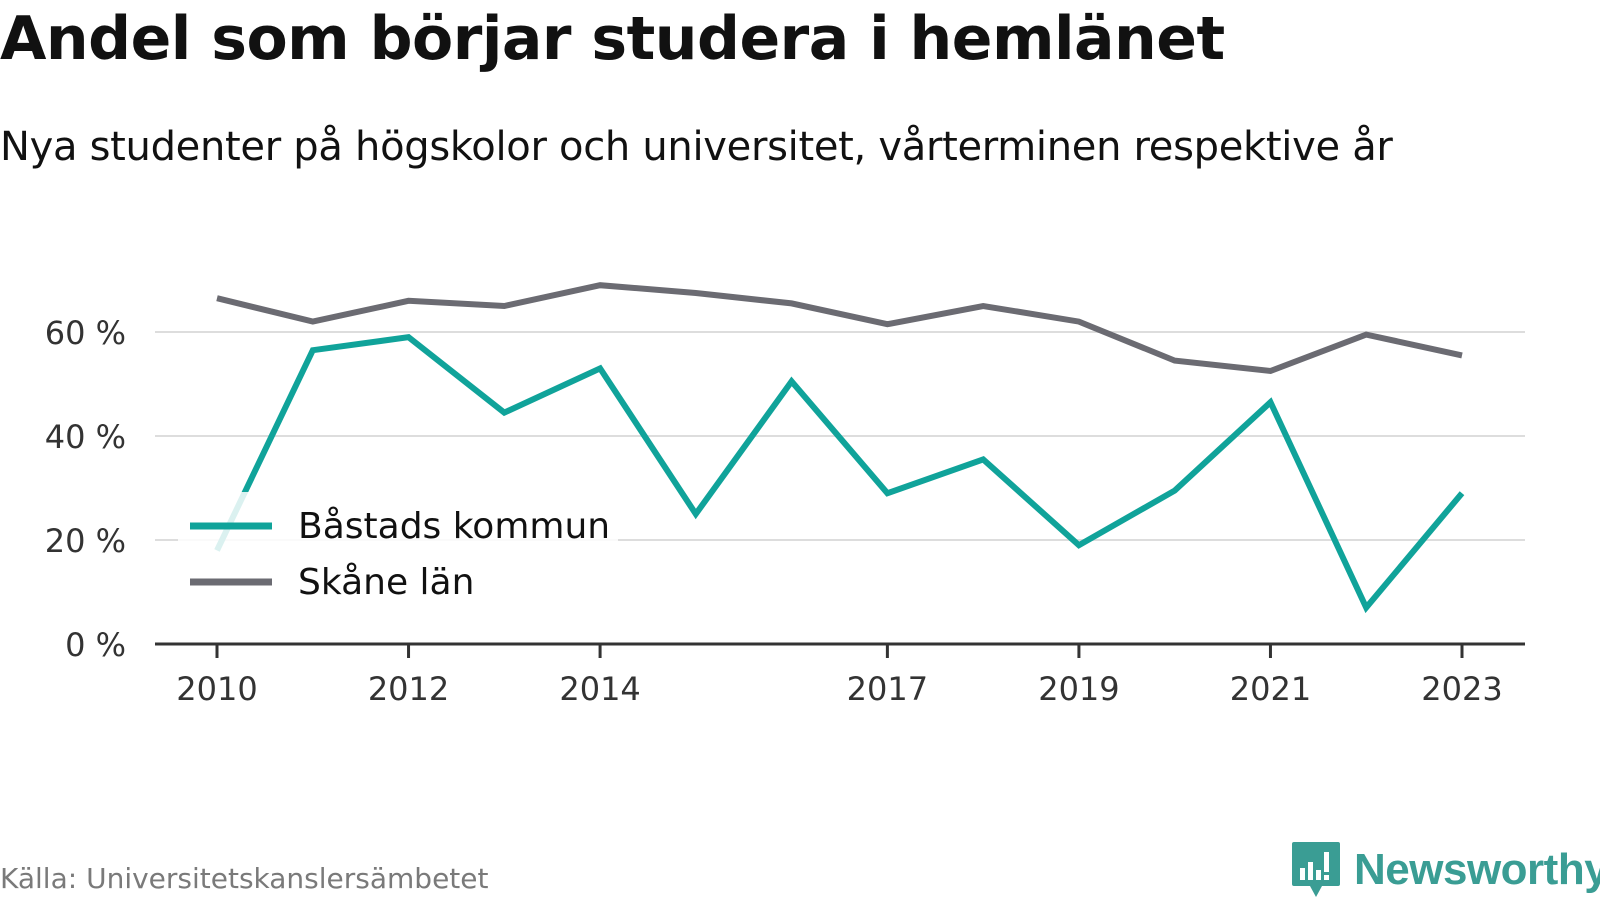 The width and height of the screenshot is (1600, 900). I want to click on newsworthy-logo-icon, so click(1316, 869).